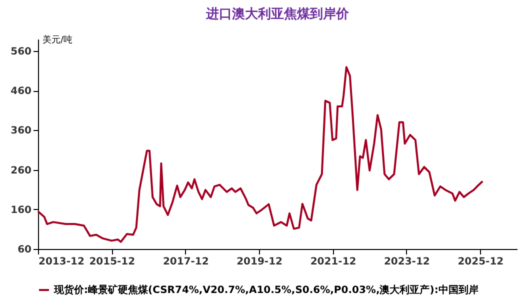  What do you see at coordinates (21, 92) in the screenshot?
I see `y-tick-label: 460` at bounding box center [21, 92].